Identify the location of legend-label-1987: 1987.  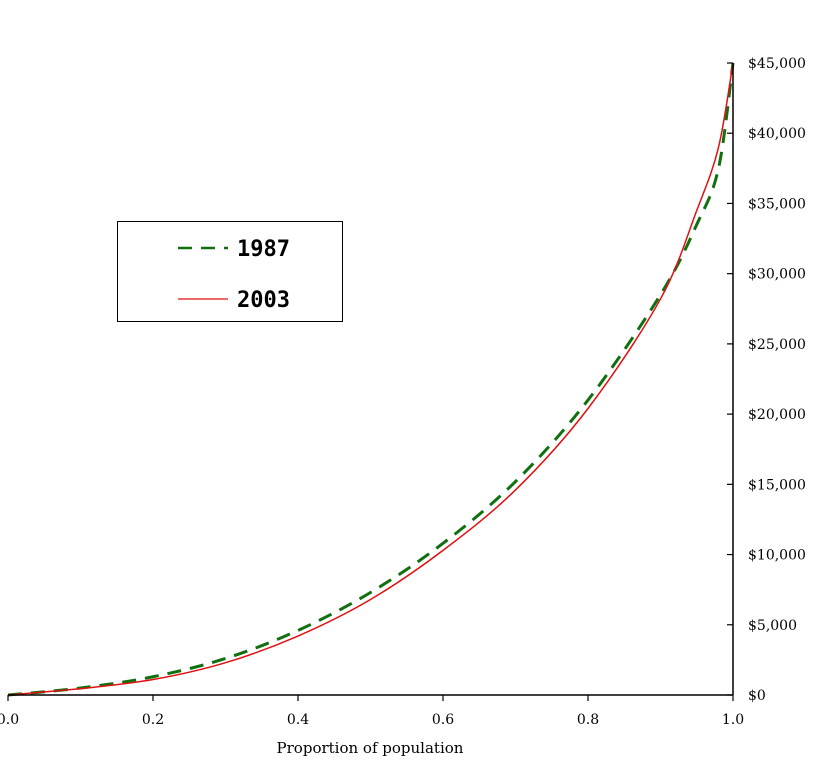
(263, 249).